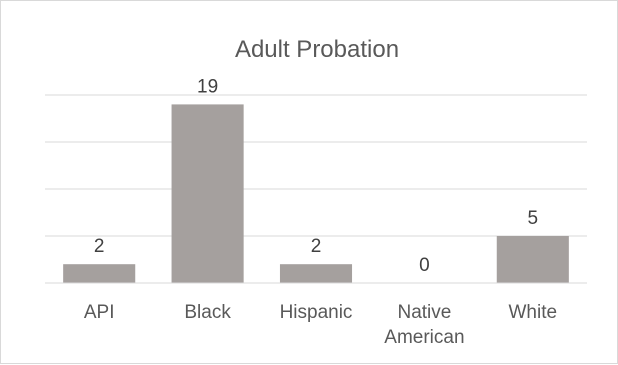 The width and height of the screenshot is (618, 365). What do you see at coordinates (533, 218) in the screenshot?
I see `data-label: 5` at bounding box center [533, 218].